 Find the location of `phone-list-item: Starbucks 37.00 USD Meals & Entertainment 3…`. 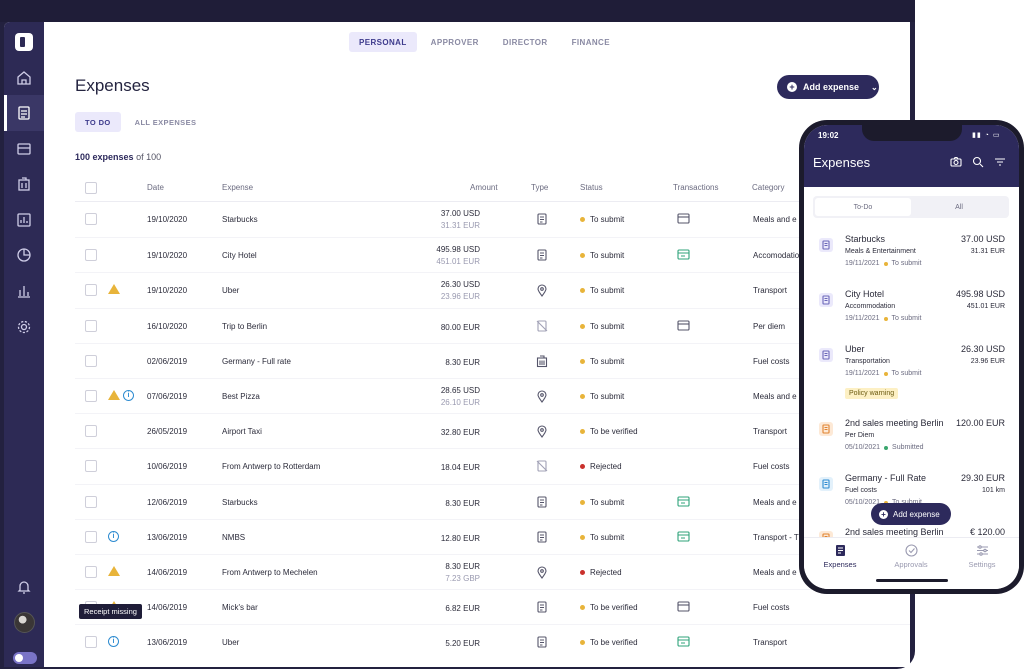

phone-list-item: Starbucks 37.00 USD Meals & Entertainment 3… is located at coordinates (911, 259).